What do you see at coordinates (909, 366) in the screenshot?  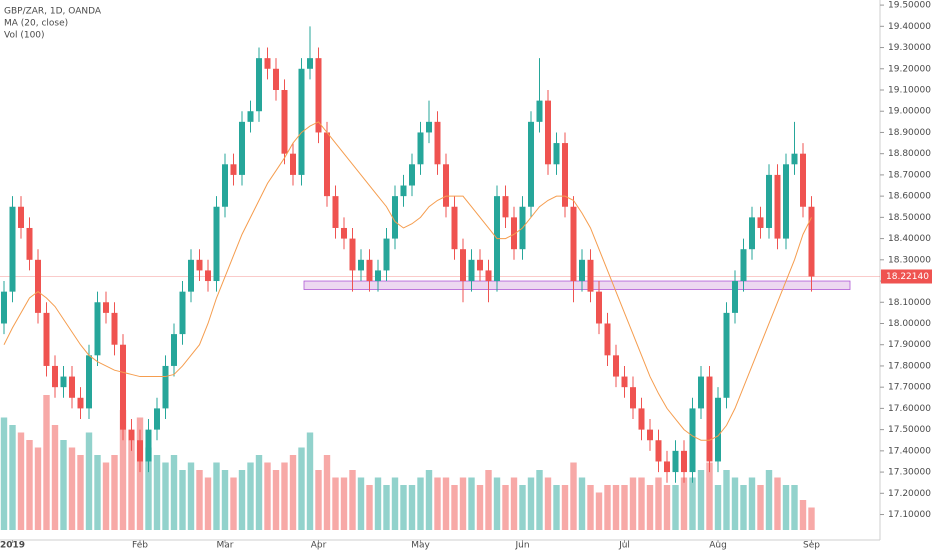 I see `y-tick-label: 17.80000` at bounding box center [909, 366].